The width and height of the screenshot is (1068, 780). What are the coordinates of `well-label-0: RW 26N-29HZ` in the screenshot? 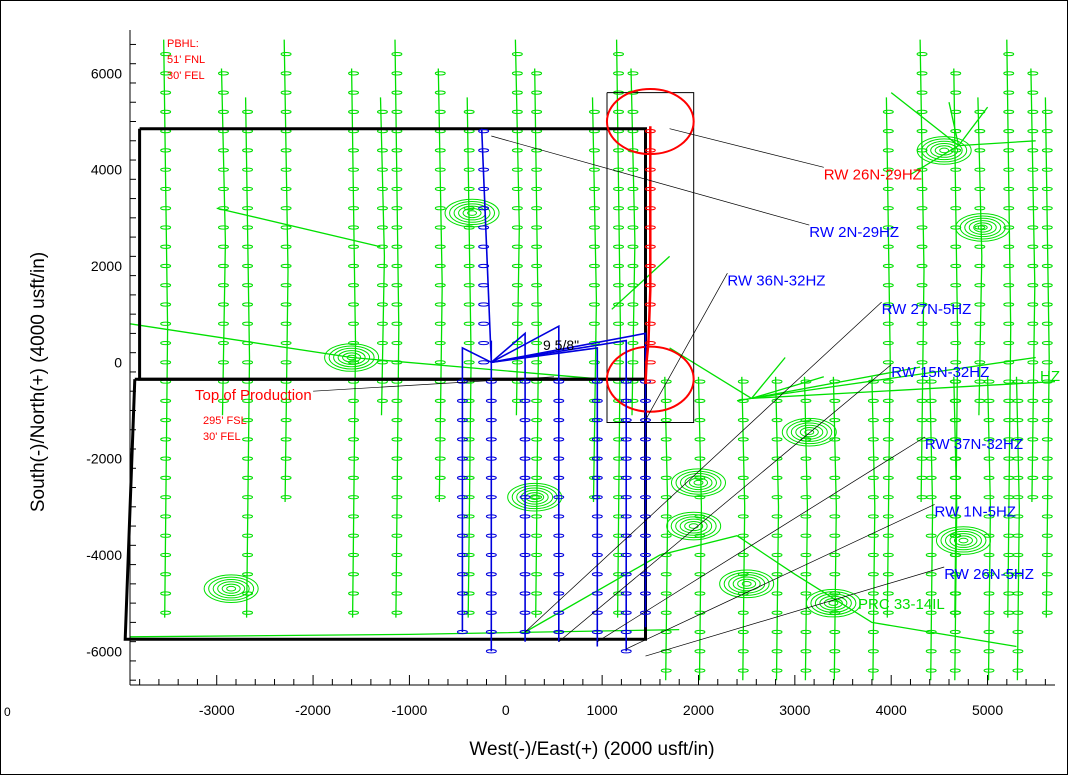 It's located at (873, 174).